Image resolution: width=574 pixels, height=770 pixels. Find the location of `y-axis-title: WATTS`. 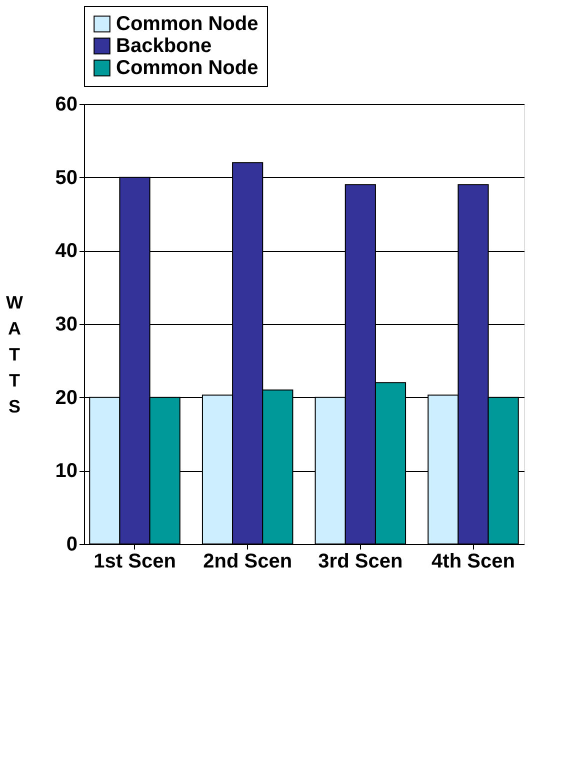

y-axis-title: WATTS is located at coordinates (14, 354).